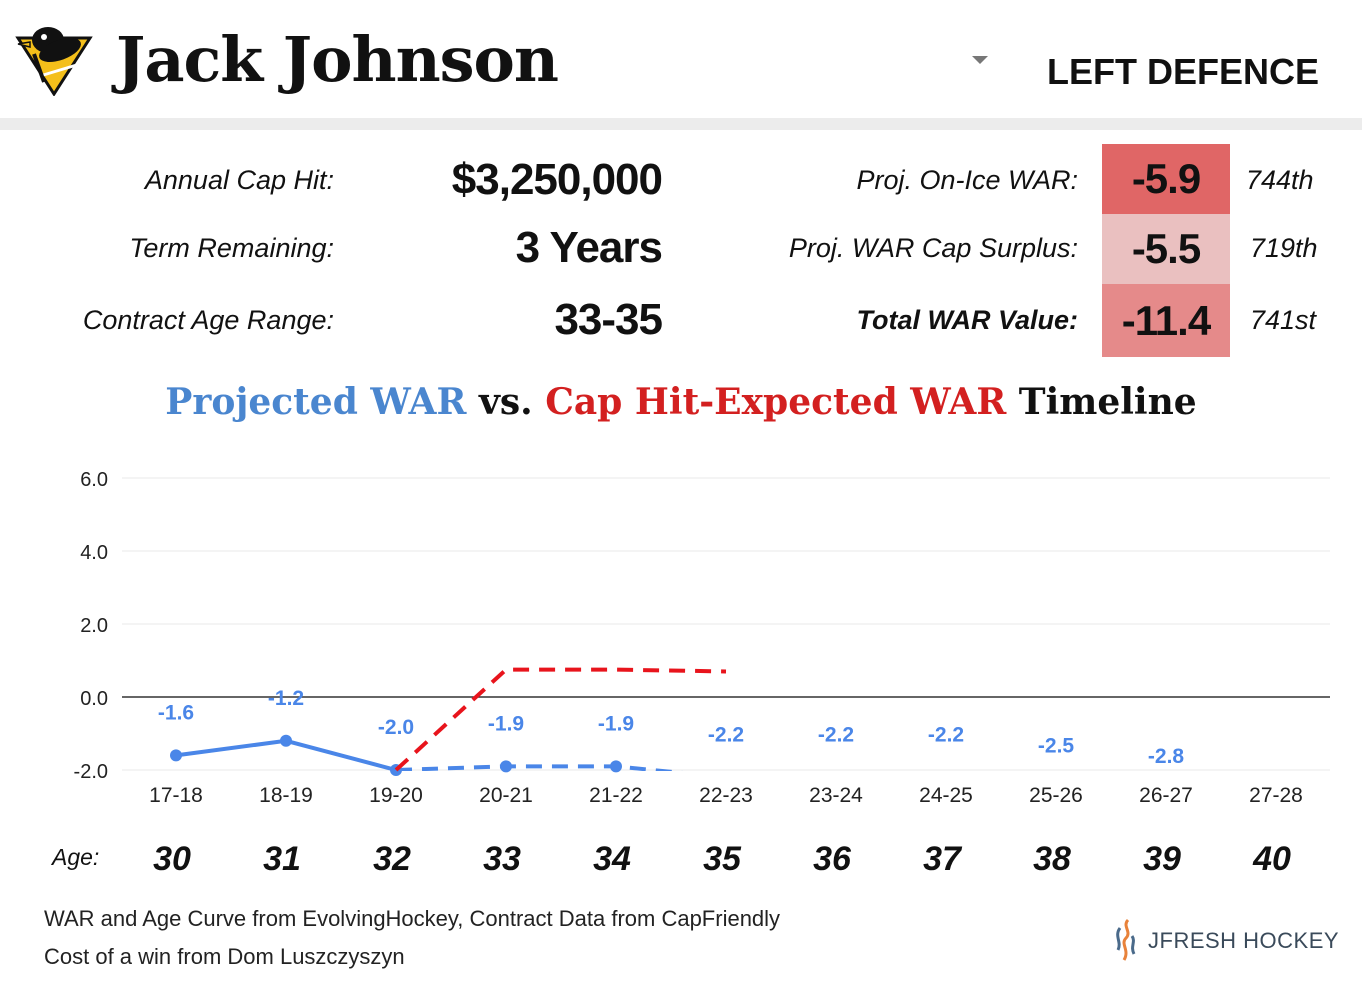 Image resolution: width=1362 pixels, height=984 pixels. I want to click on y-tick-label: 0.0, so click(94, 699).